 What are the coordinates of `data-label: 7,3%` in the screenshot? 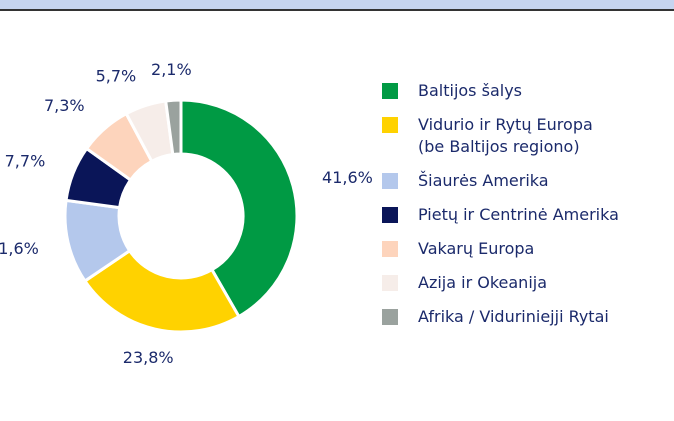 It's located at (64, 105).